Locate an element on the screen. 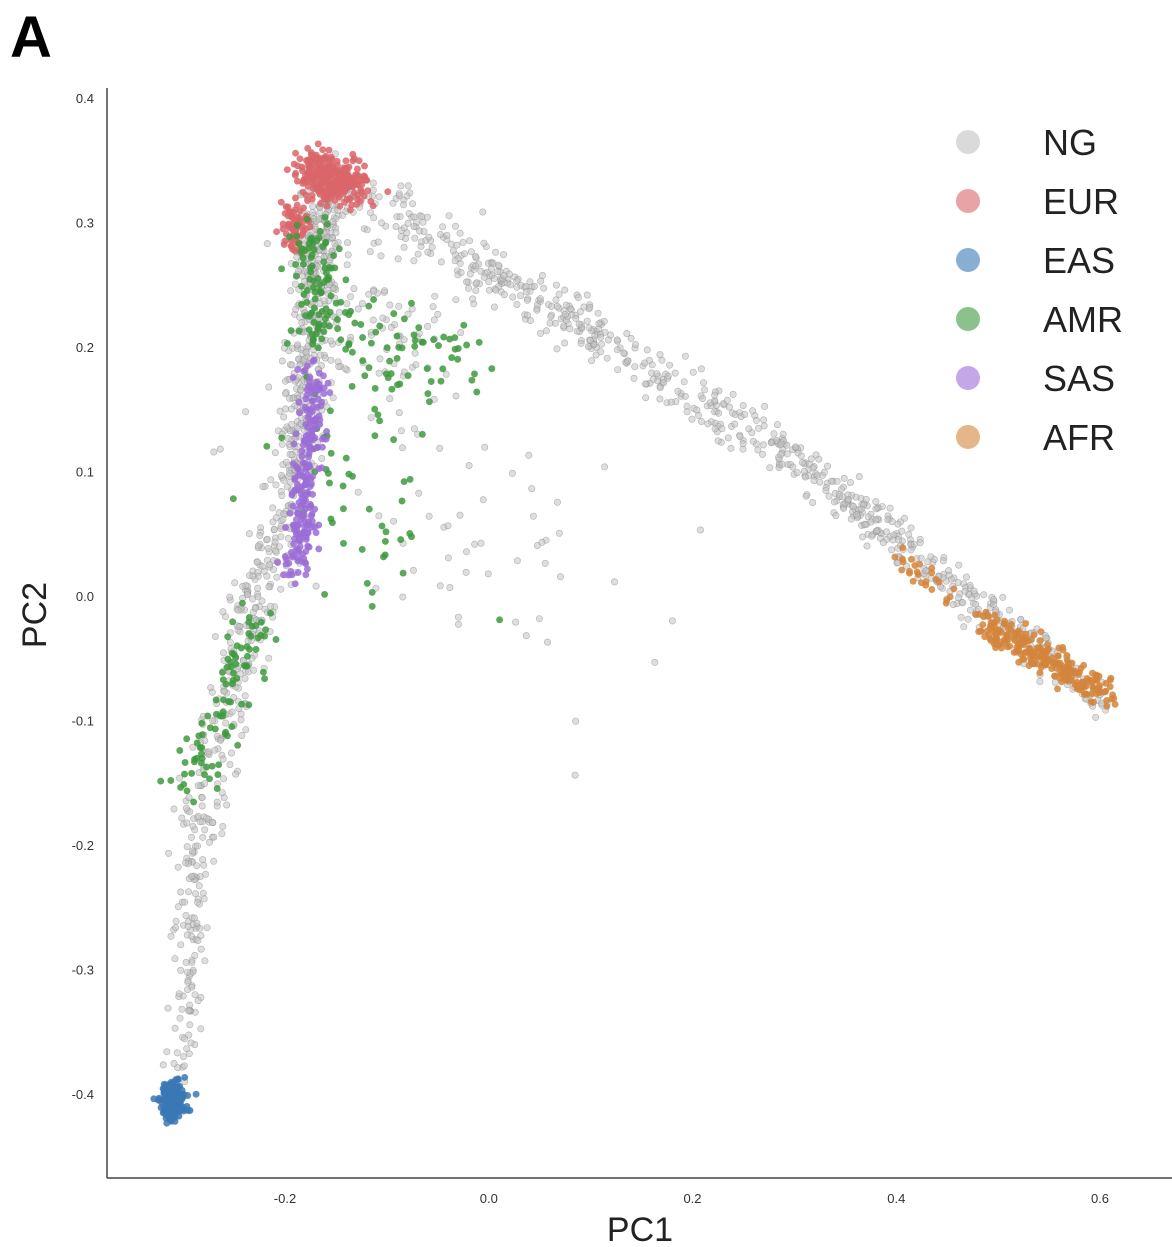 The height and width of the screenshot is (1247, 1172). point-sas is located at coordinates (302, 554).